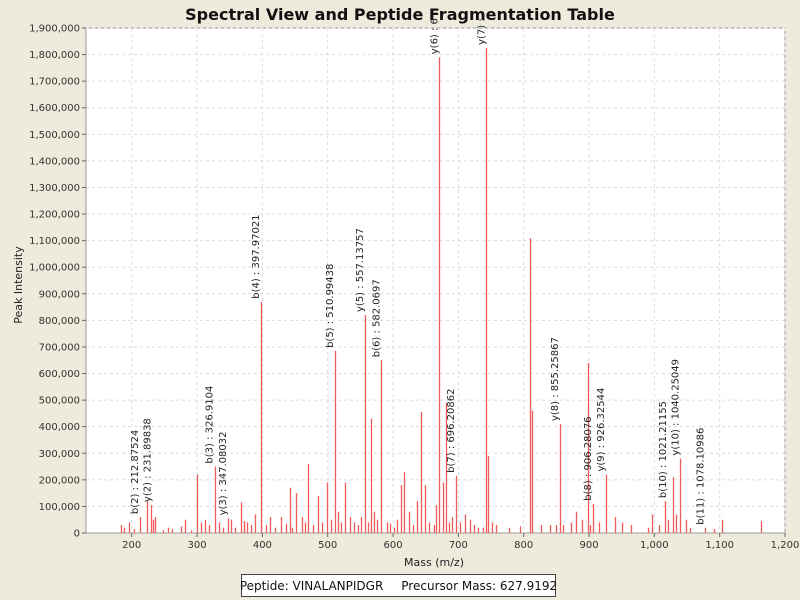 The image size is (800, 600). Describe the element at coordinates (54, 268) in the screenshot. I see `y-tick-label: 1,000,000` at that location.